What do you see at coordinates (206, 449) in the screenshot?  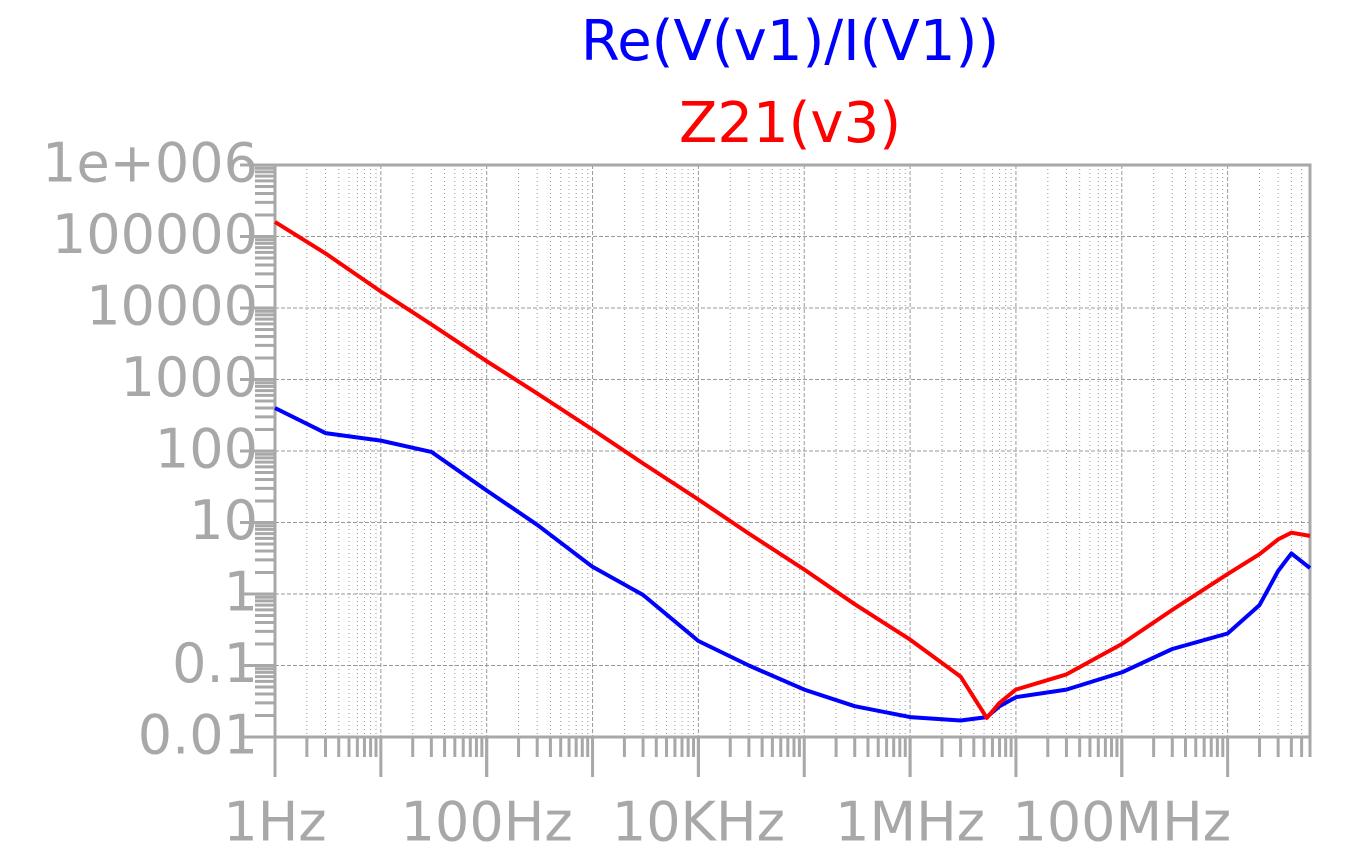 I see `y-tick-label: 100` at bounding box center [206, 449].